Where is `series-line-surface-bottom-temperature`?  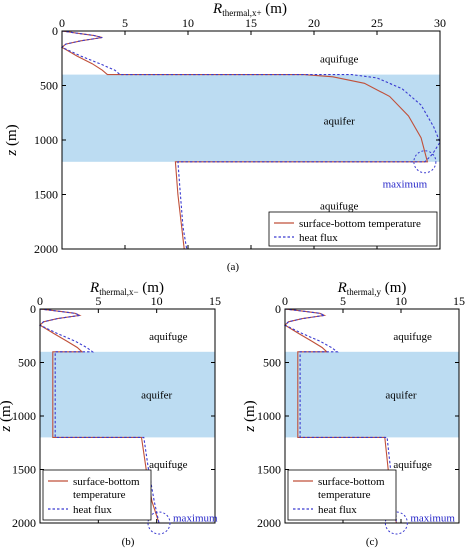
series-line-surface-bottom-temperature is located at coordinates (99, 416).